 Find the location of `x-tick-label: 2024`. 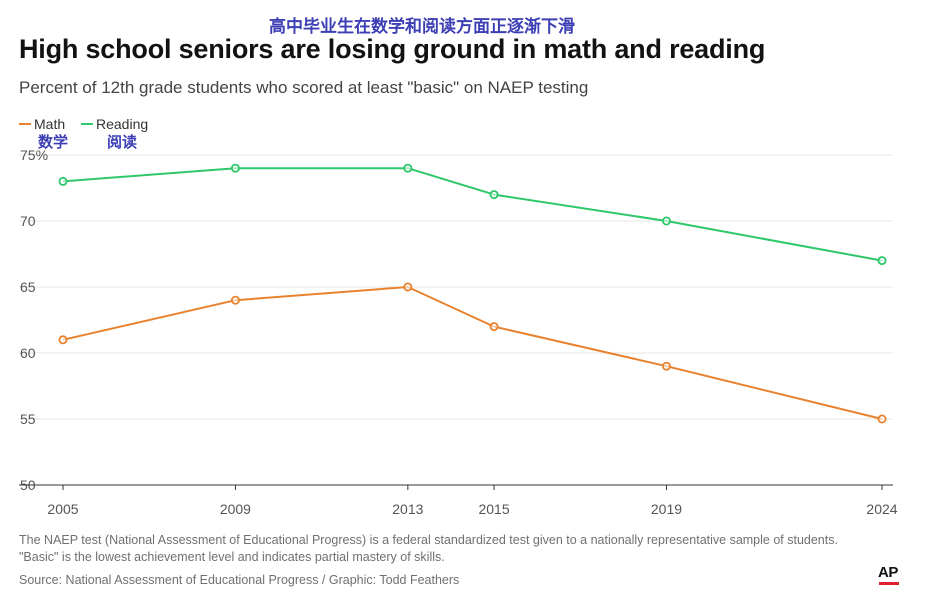

x-tick-label: 2024 is located at coordinates (881, 509).